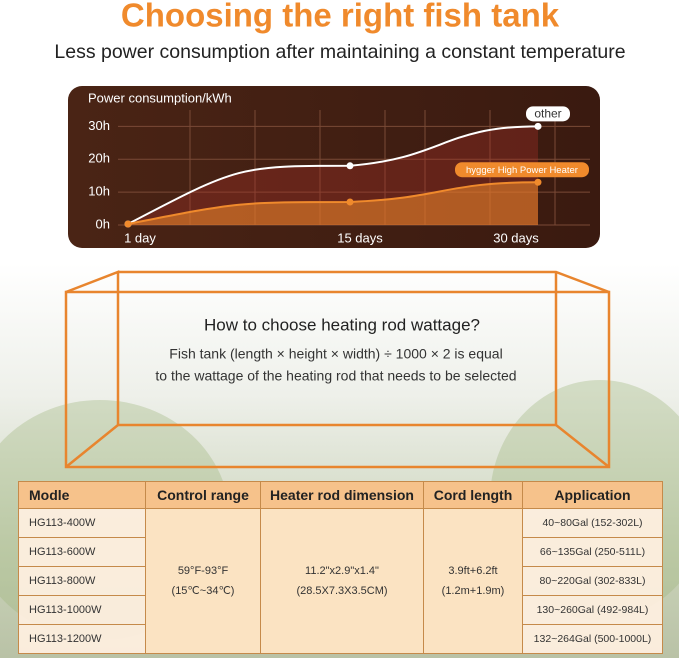 The image size is (679, 658). What do you see at coordinates (473, 591) in the screenshot?
I see `cell-line: (1.2m+1.9m)` at bounding box center [473, 591].